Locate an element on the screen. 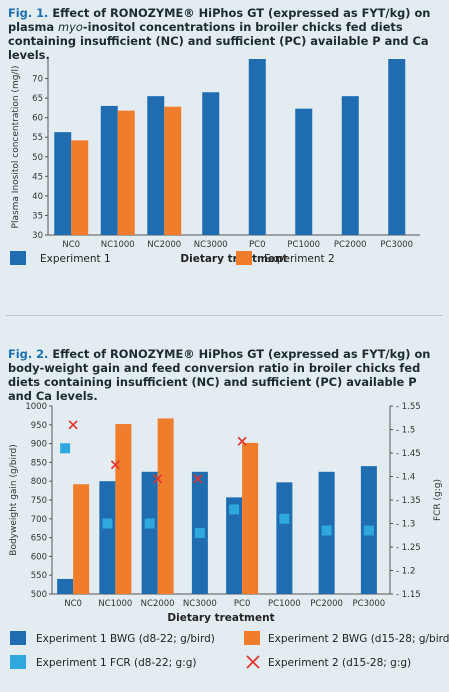  y-tick-label: 950 is located at coordinates (39, 426).